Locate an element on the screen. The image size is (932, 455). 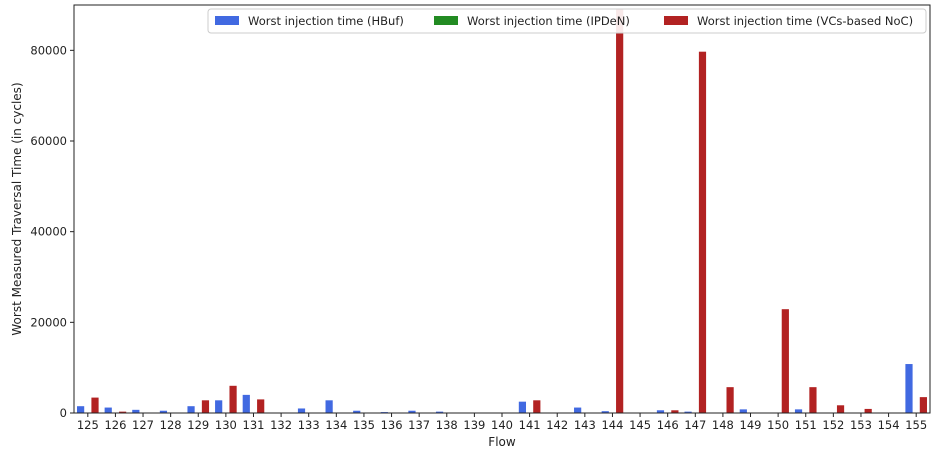
y-axis-ticks: 0 20000 40000 60000 80000 is located at coordinates (52, 231).